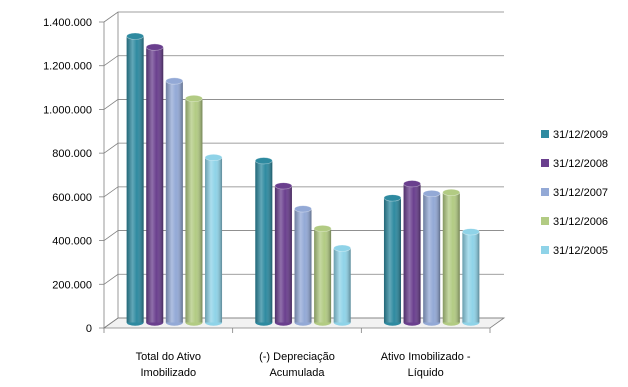 This screenshot has height=387, width=628. I want to click on legend-item: 31/12/2005, so click(574, 251).